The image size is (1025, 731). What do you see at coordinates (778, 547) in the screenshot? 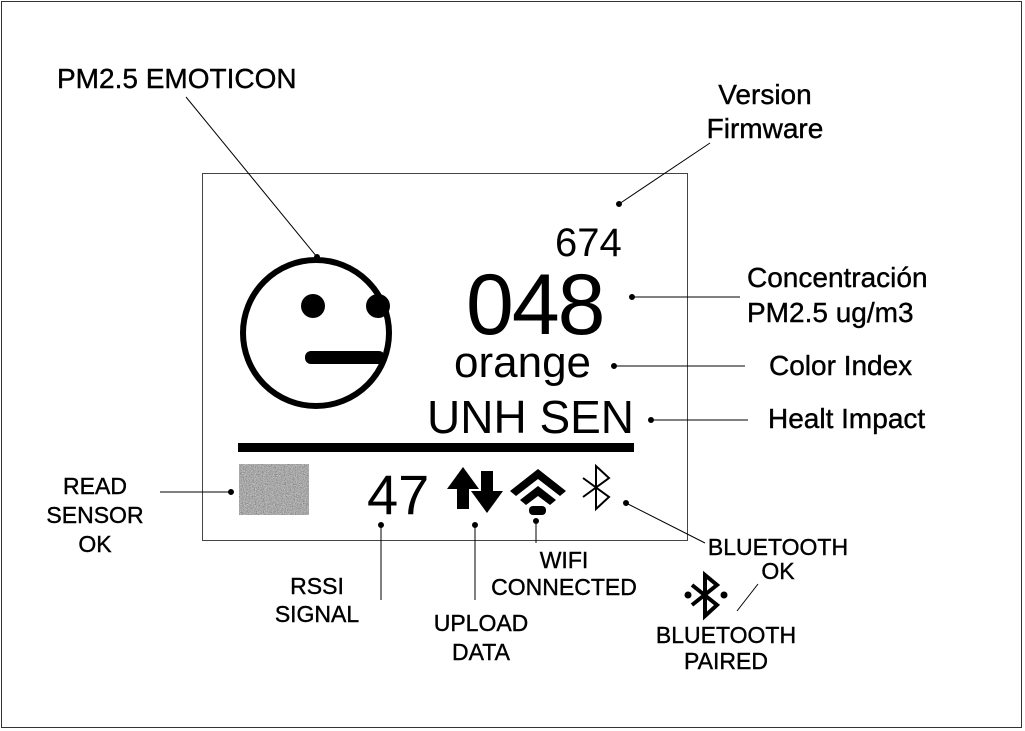
I see `bluetooth-ok-label-line1: BLUETOOTH` at bounding box center [778, 547].